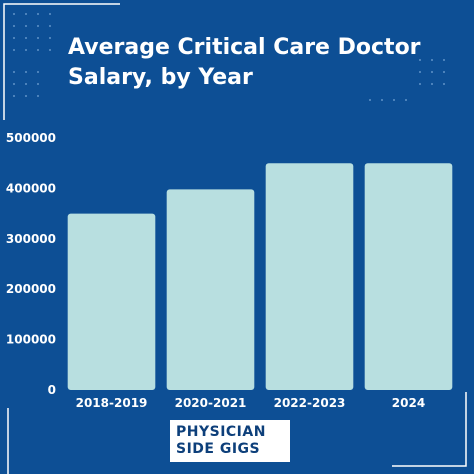  I want to click on bar-2020-2021, so click(210, 289).